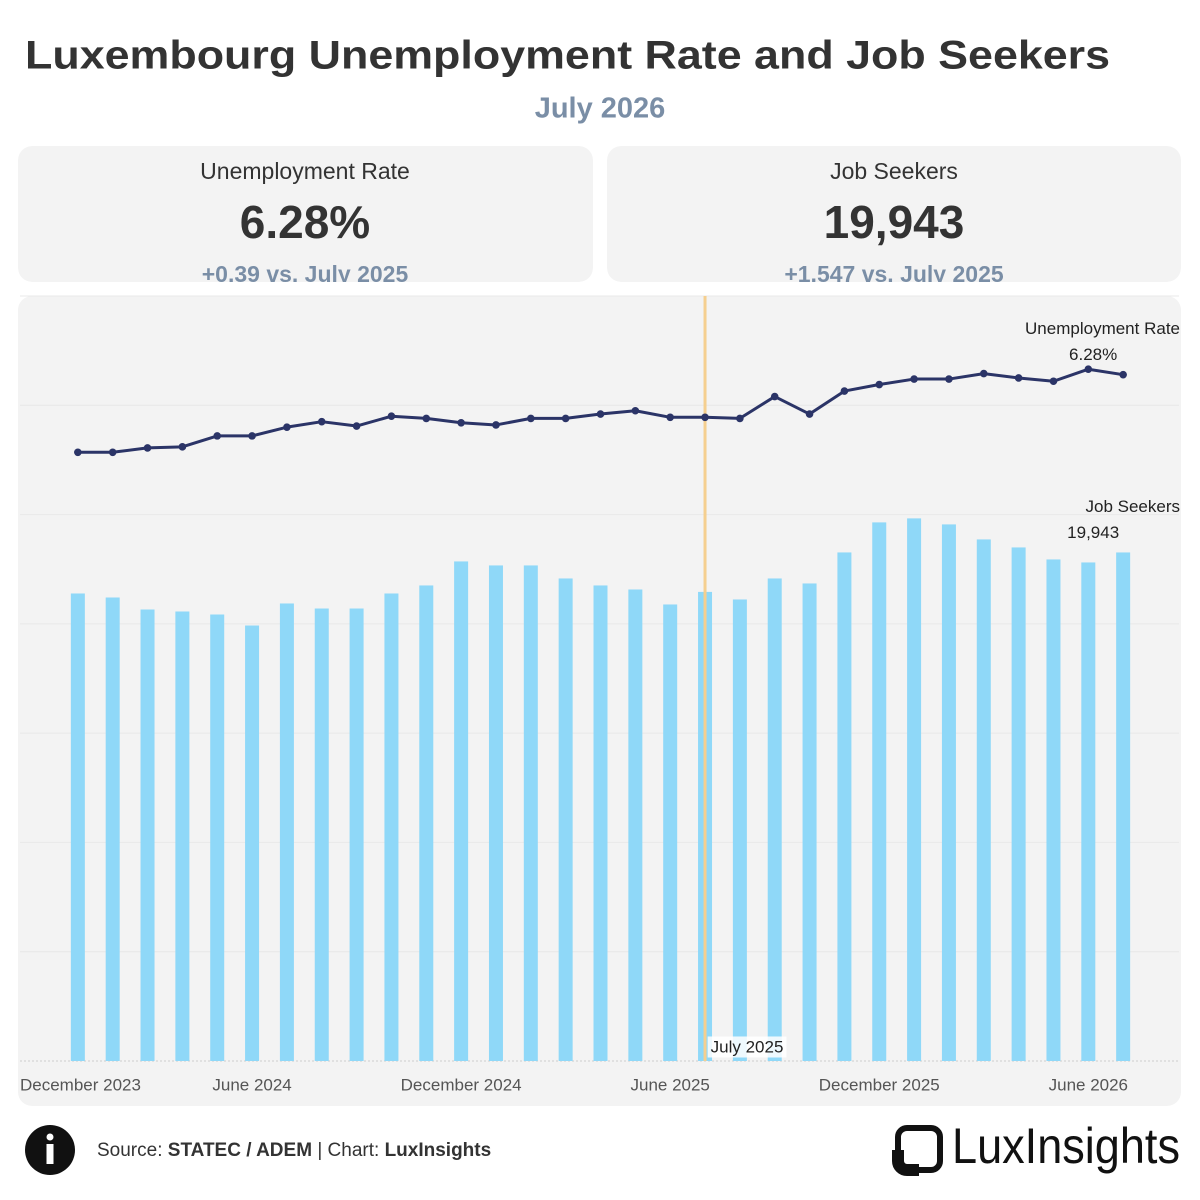 This screenshot has height=1200, width=1200. What do you see at coordinates (600, 109) in the screenshot?
I see `chart-subtitle: July 2026` at bounding box center [600, 109].